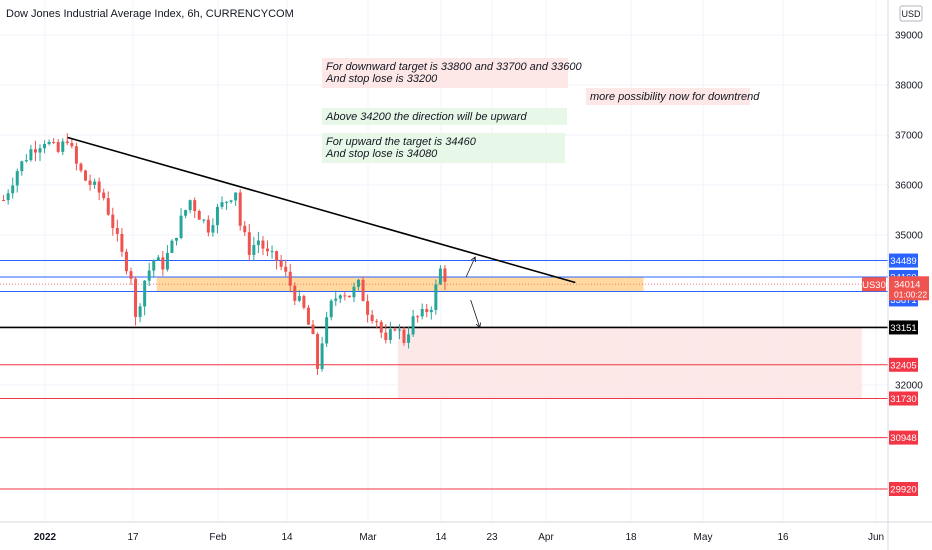  Describe the element at coordinates (546, 537) in the screenshot. I see `time-tick-label: Apr` at that location.